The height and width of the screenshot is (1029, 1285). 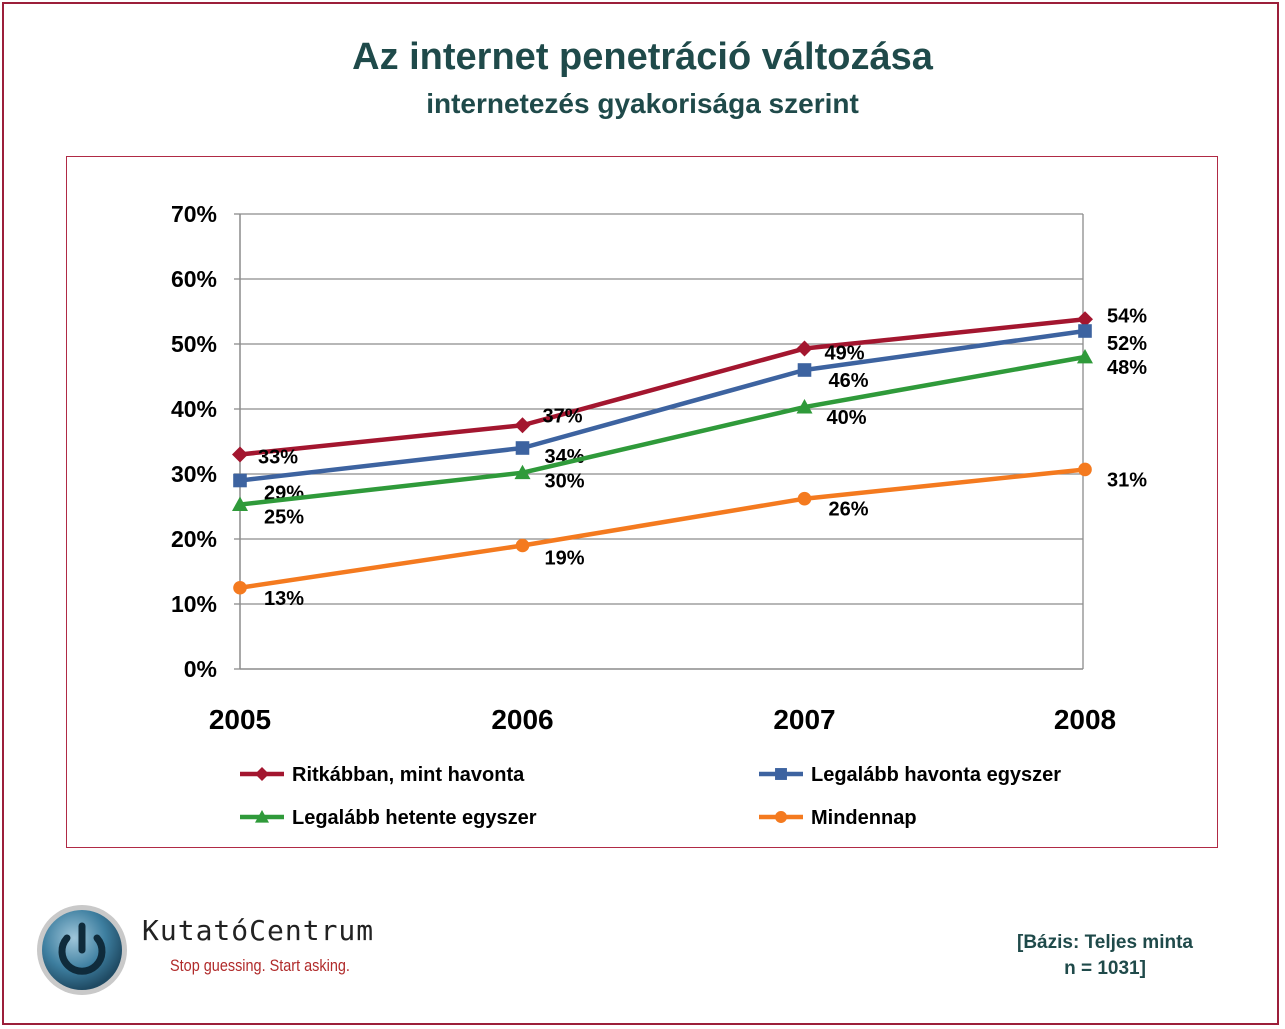 What do you see at coordinates (194, 604) in the screenshot?
I see `y-tick-label: 10%` at bounding box center [194, 604].